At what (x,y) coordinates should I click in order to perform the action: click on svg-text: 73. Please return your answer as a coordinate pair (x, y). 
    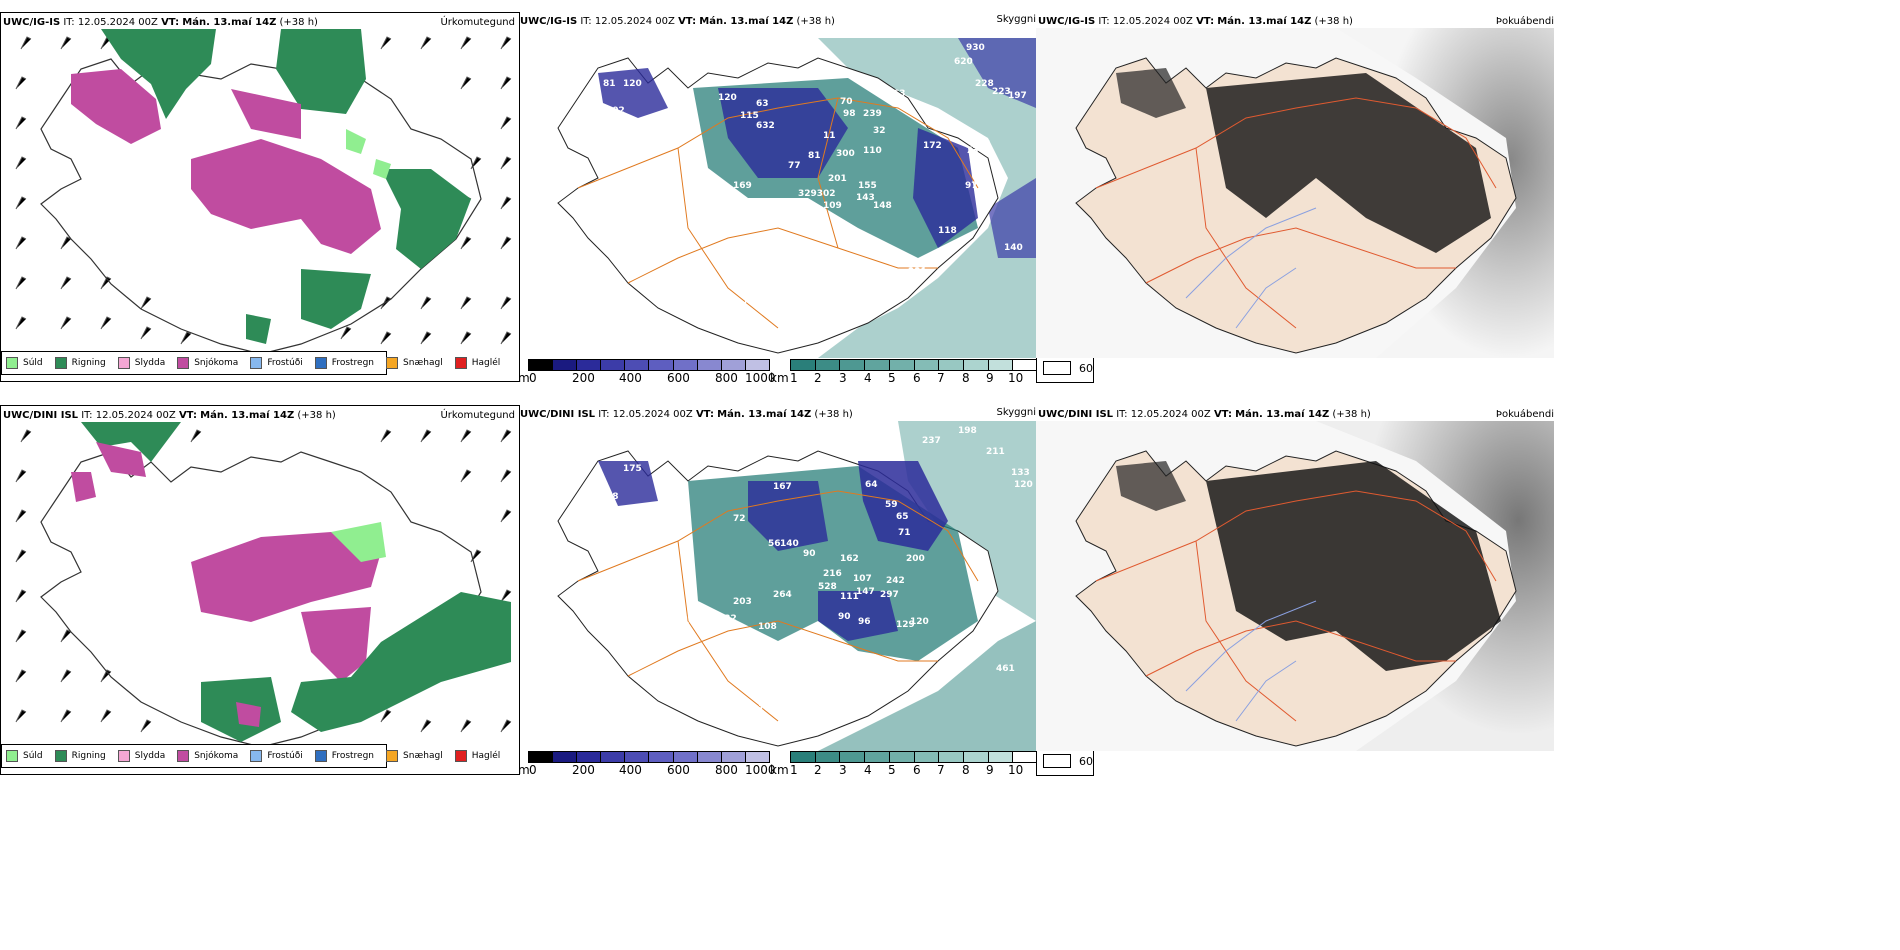
    Looking at the image, I should click on (972, 151).